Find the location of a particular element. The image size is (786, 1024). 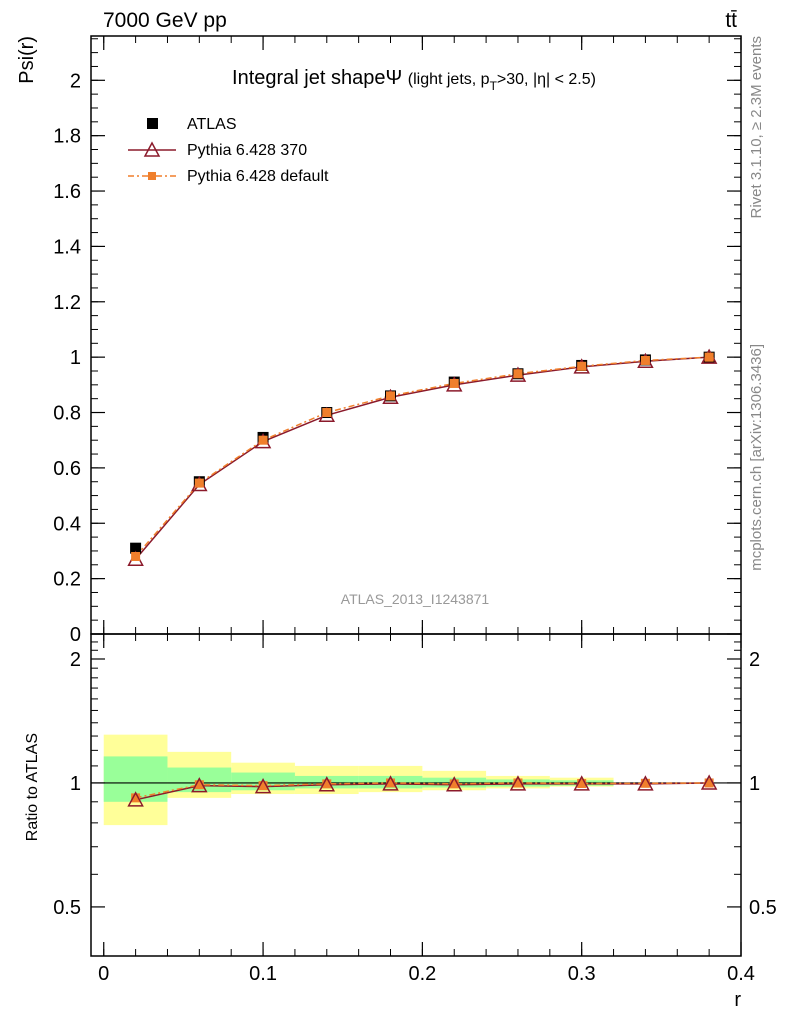

main-subtitle-rest: >30, |η| < 2.5) is located at coordinates (546, 79).